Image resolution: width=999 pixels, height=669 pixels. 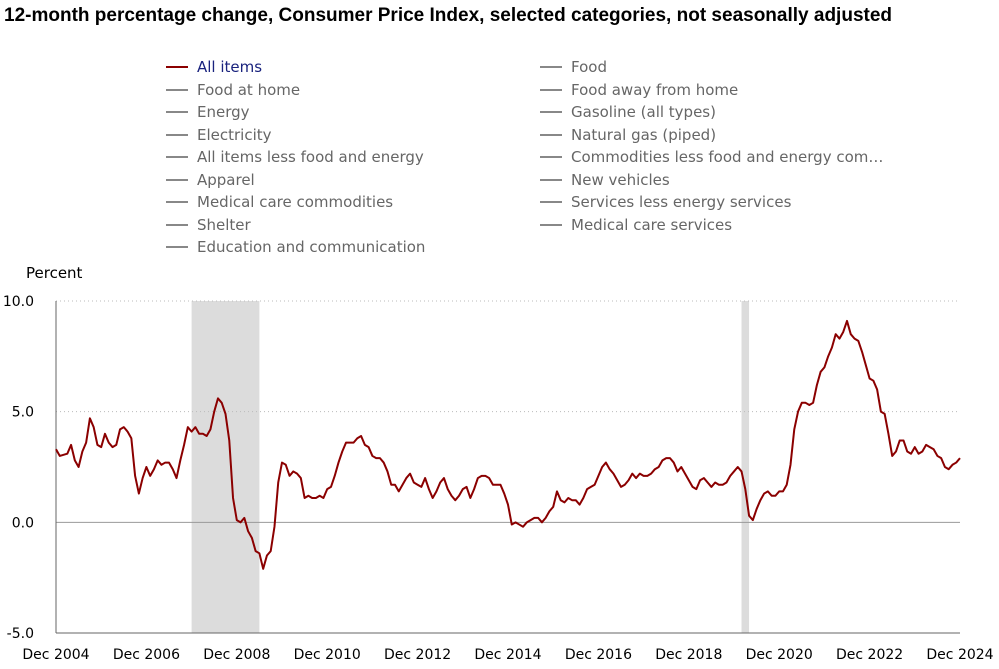 I want to click on legend-item-education-and-communication: Education and communication, so click(x=295, y=247).